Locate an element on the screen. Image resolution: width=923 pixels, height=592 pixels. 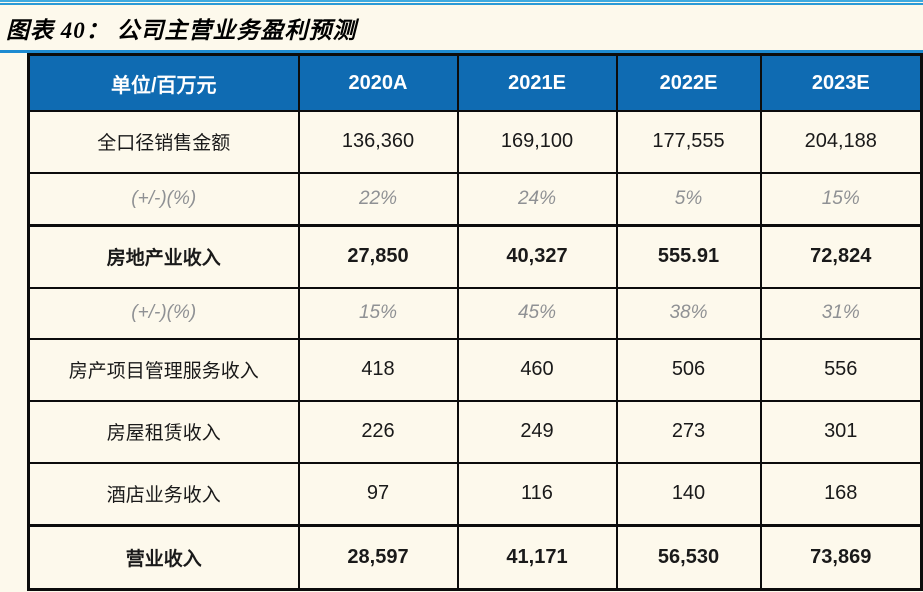
title-divider-rule is located at coordinates (461, 51).